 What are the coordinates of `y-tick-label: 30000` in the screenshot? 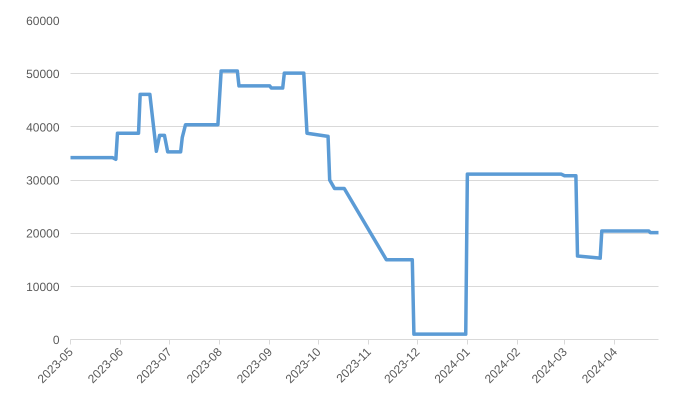 It's located at (43, 181).